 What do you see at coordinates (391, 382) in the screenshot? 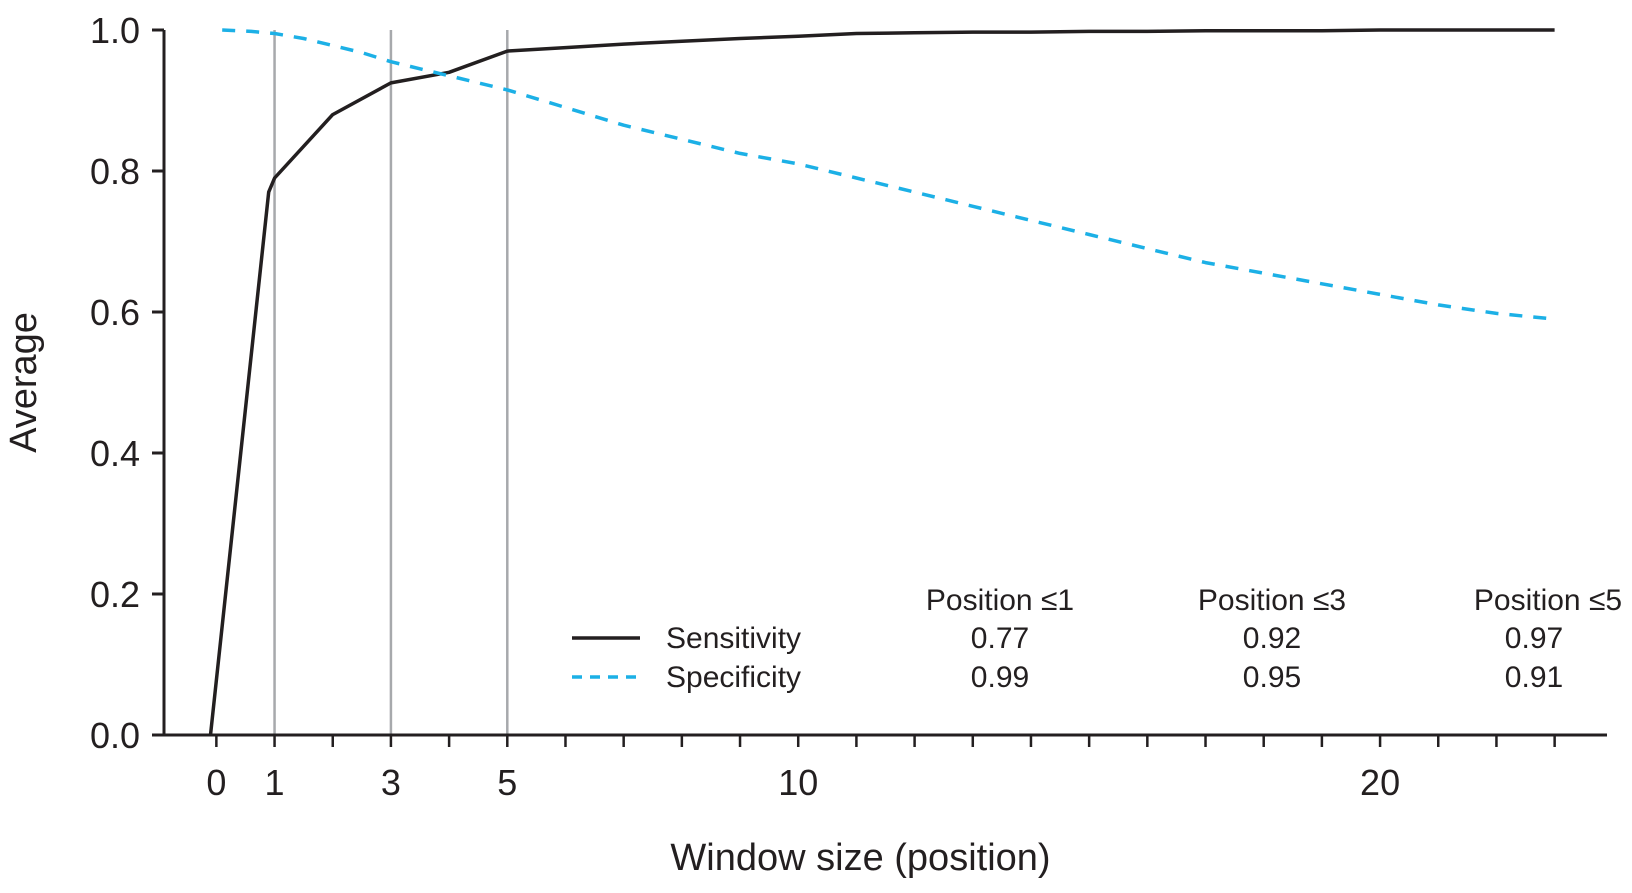
I see `reference-lines` at bounding box center [391, 382].